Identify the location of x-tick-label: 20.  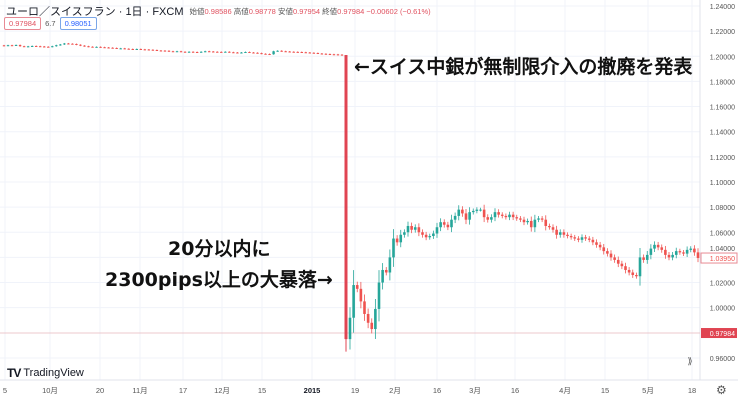
(100, 390).